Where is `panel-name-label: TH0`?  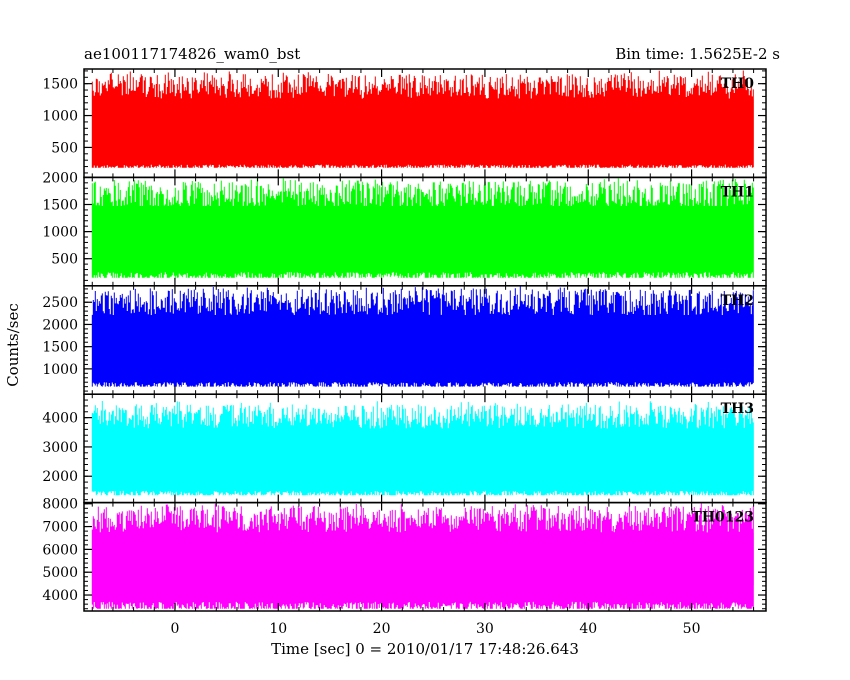 panel-name-label: TH0 is located at coordinates (738, 84).